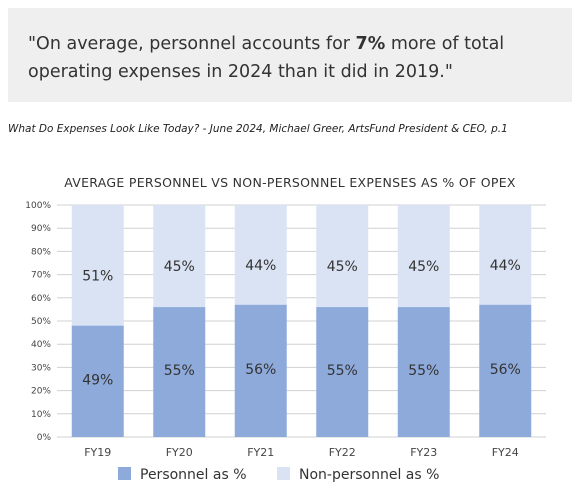  Describe the element at coordinates (193, 475) in the screenshot. I see `legend-label-personnel: Personnel as %` at that location.